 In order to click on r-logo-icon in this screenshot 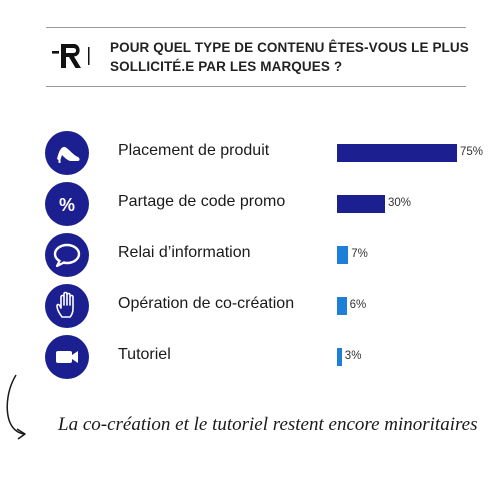, I will do `click(71, 56)`.